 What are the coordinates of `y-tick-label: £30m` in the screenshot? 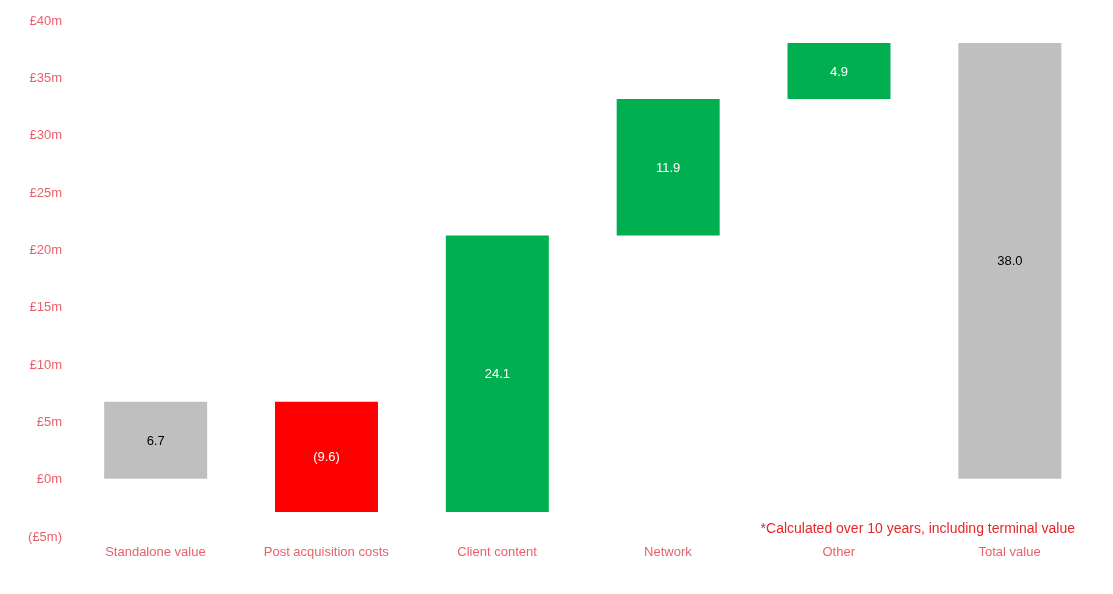 It's located at (45, 135).